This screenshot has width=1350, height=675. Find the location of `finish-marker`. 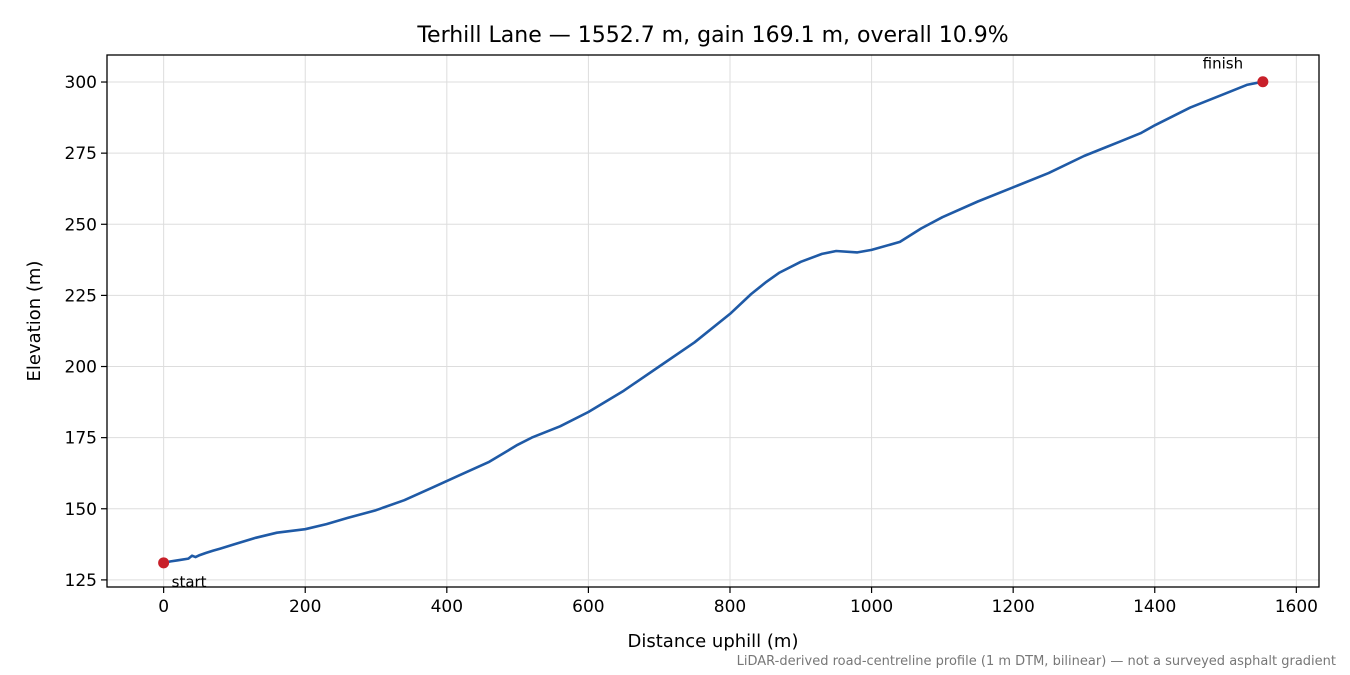

finish-marker is located at coordinates (1263, 82).